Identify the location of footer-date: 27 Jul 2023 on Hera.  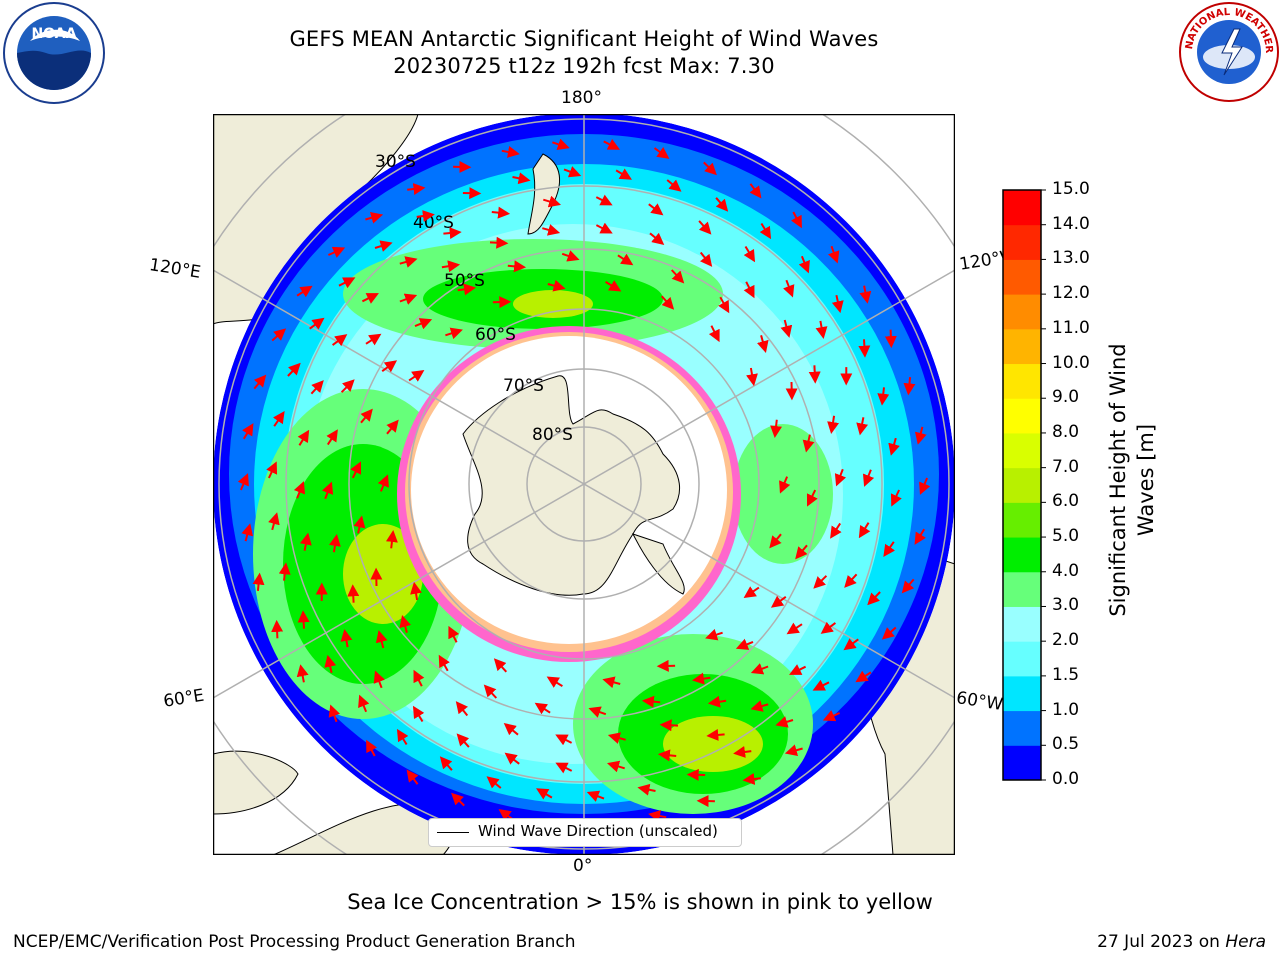
(1181, 942).